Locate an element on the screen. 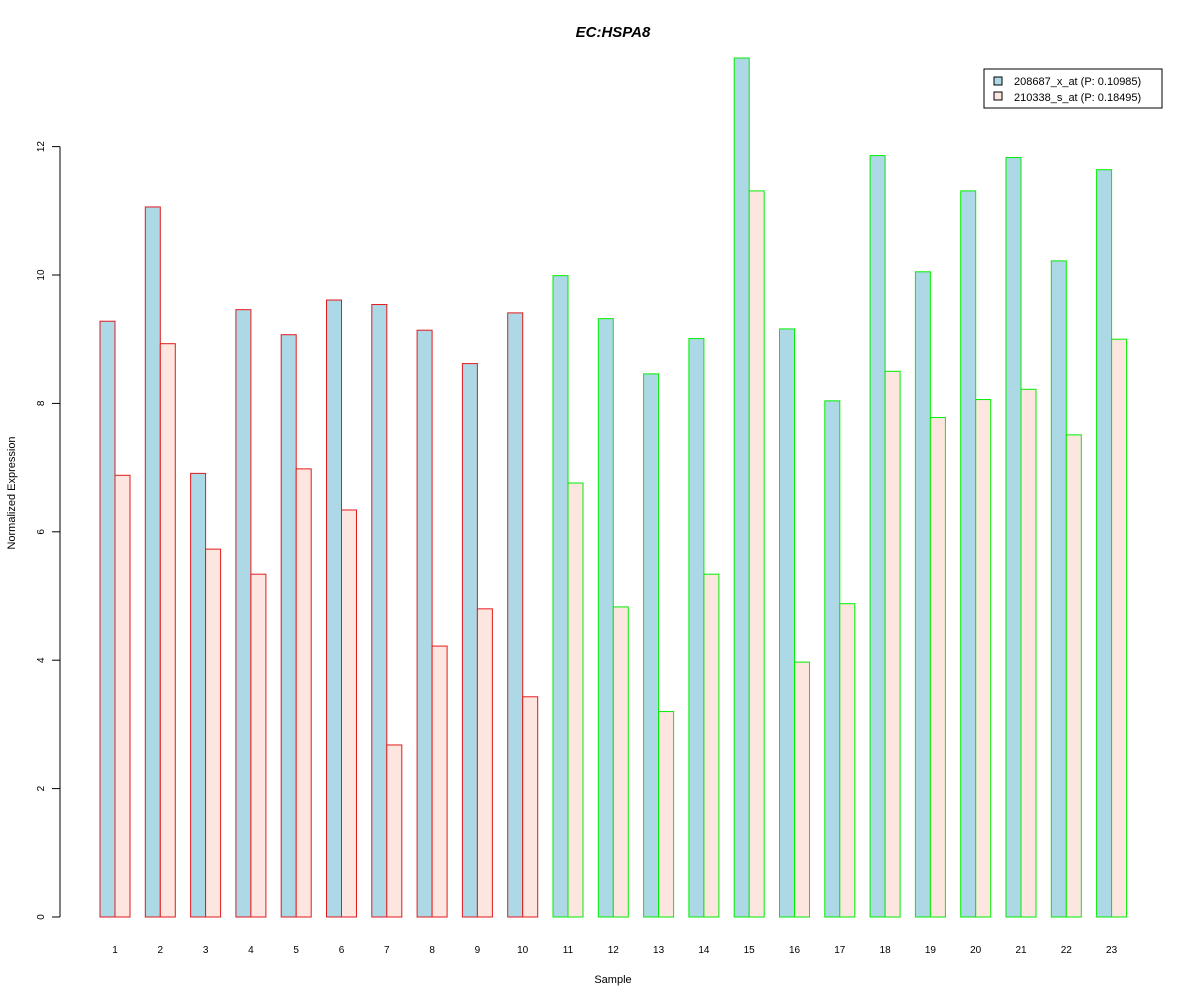 The image size is (1200, 1000). x-tick-label: 8 is located at coordinates (432, 950).